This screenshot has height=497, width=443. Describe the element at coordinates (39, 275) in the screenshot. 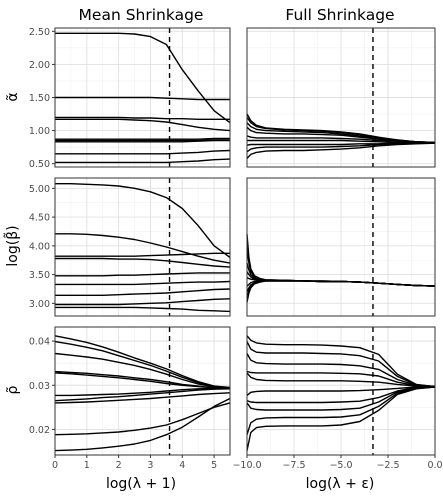

I see `y-tick-label: 3.50` at that location.